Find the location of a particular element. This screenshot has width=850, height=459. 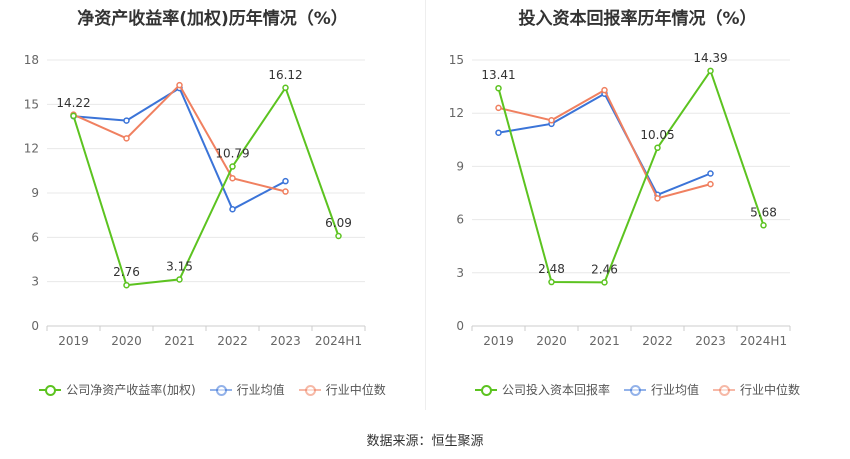

panel-divider is located at coordinates (425, 205).